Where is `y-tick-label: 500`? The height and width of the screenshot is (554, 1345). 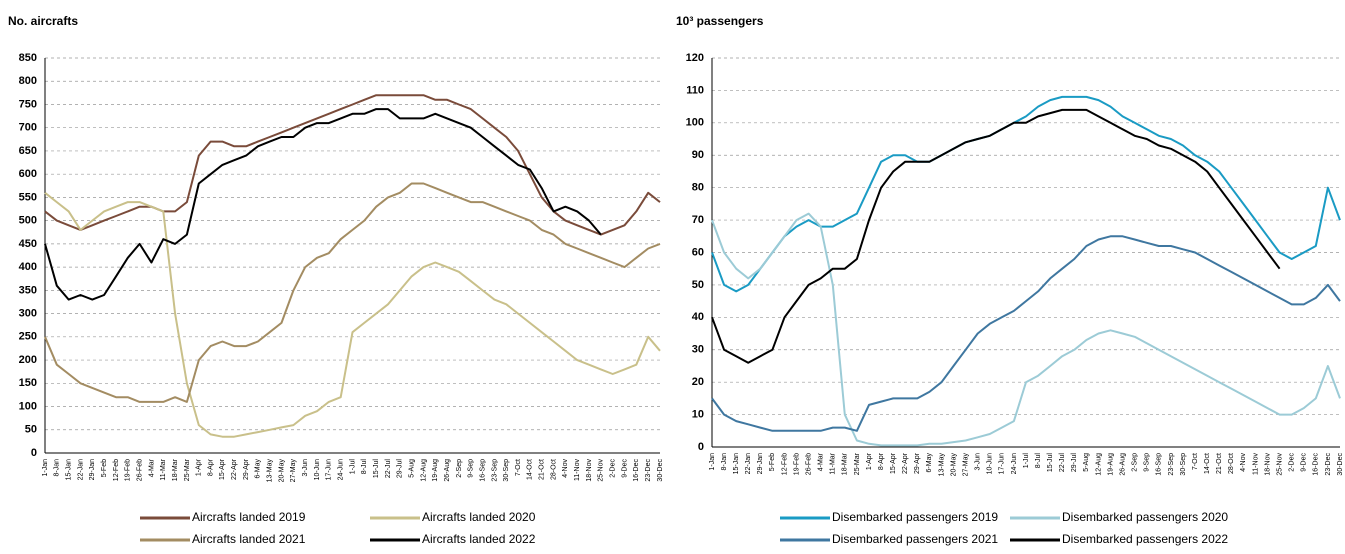 y-tick-label: 500 is located at coordinates (28, 221).